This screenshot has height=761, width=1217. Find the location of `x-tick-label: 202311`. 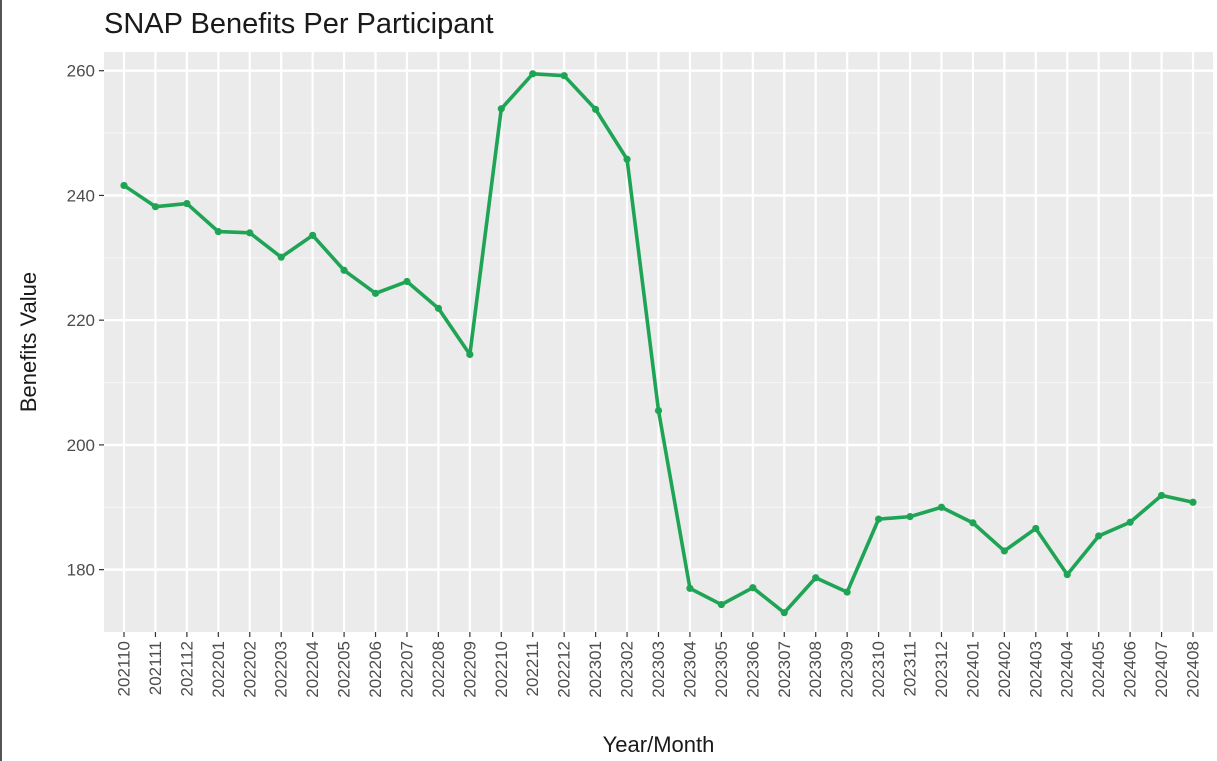

x-tick-label: 202311 is located at coordinates (910, 668).